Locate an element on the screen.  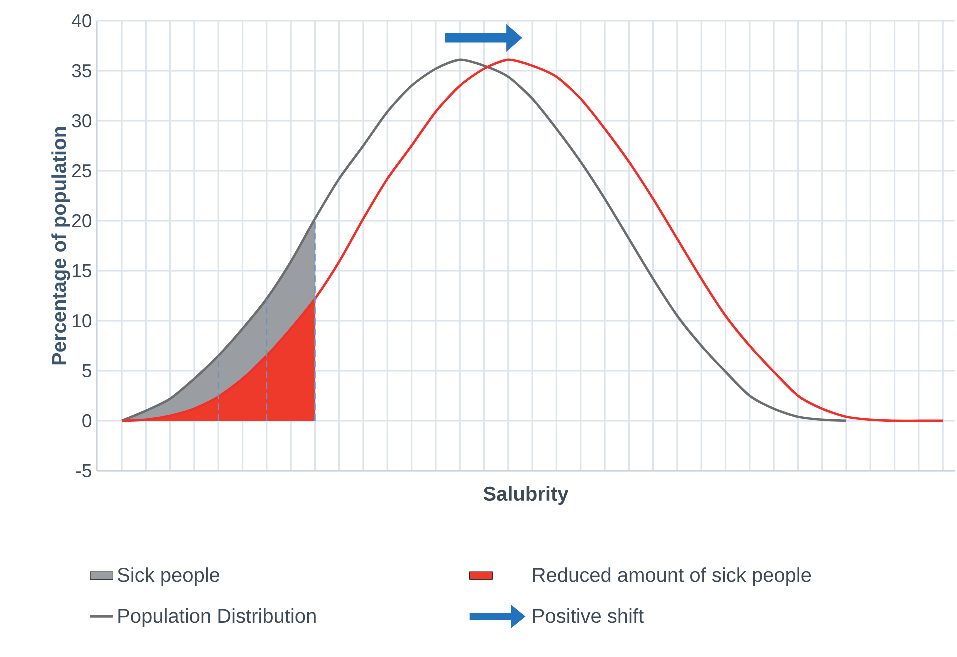
y-tick-label: -5 is located at coordinates (84, 471).